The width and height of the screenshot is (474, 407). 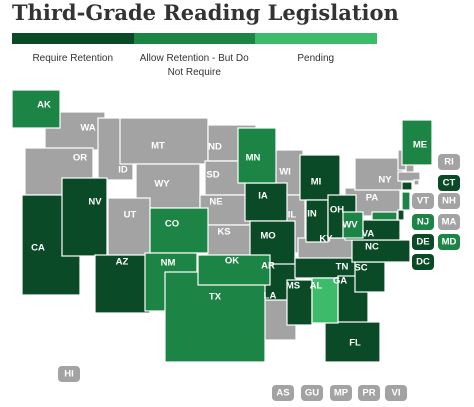 What do you see at coordinates (130, 215) in the screenshot?
I see `state-label: UT` at bounding box center [130, 215].